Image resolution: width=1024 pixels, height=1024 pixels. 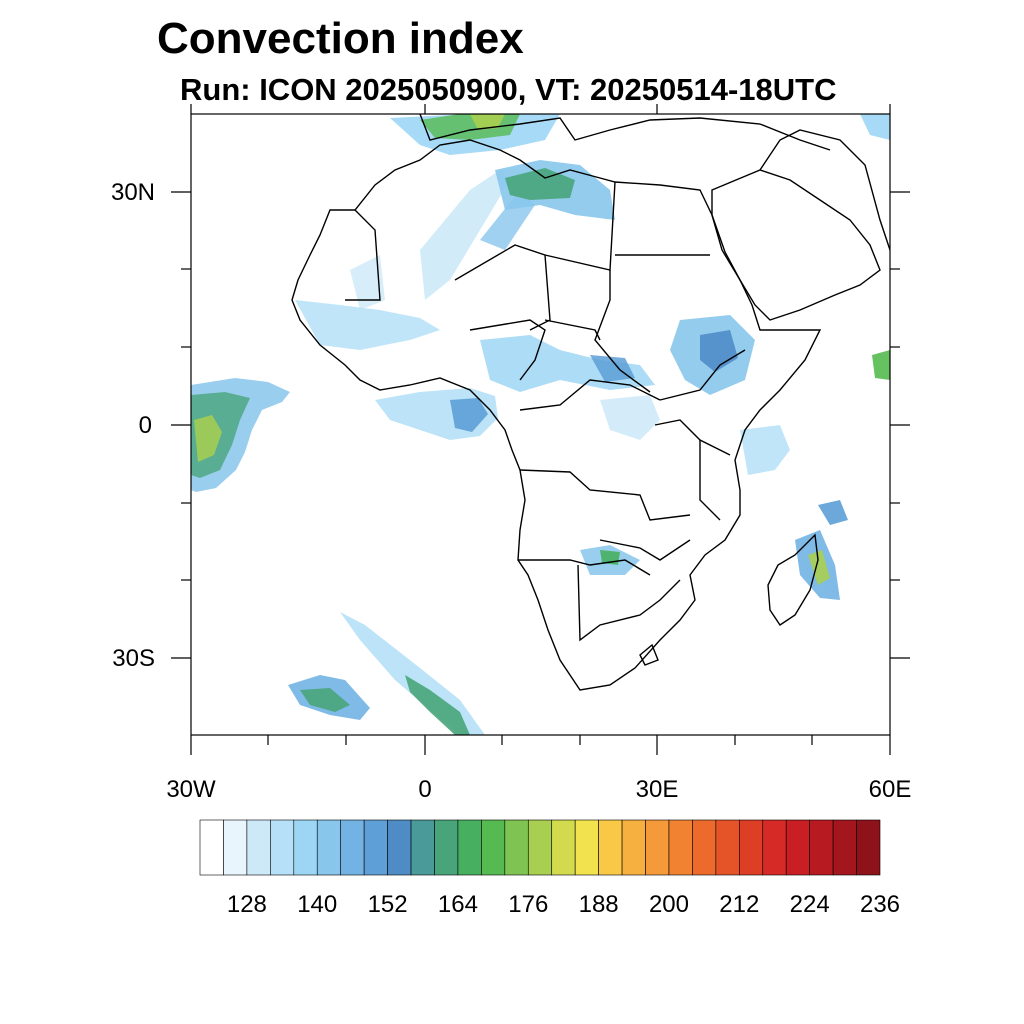 I want to click on shade-central-africa, so click(x=630, y=417).